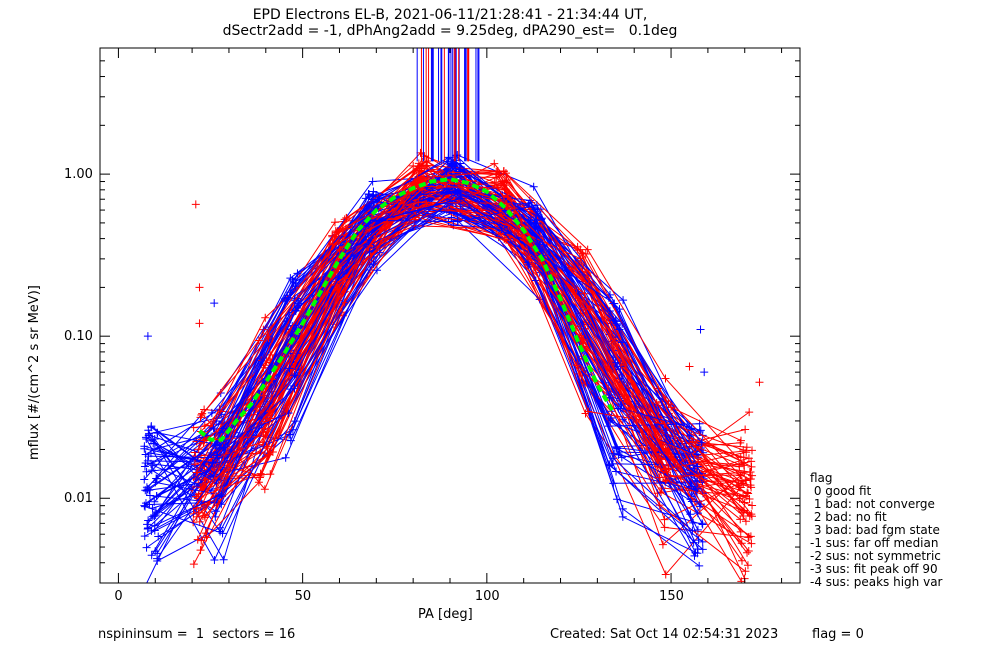 The height and width of the screenshot is (650, 1000). I want to click on footer-created: Created: Sat Oct 14 02:54:31 2023, so click(664, 634).